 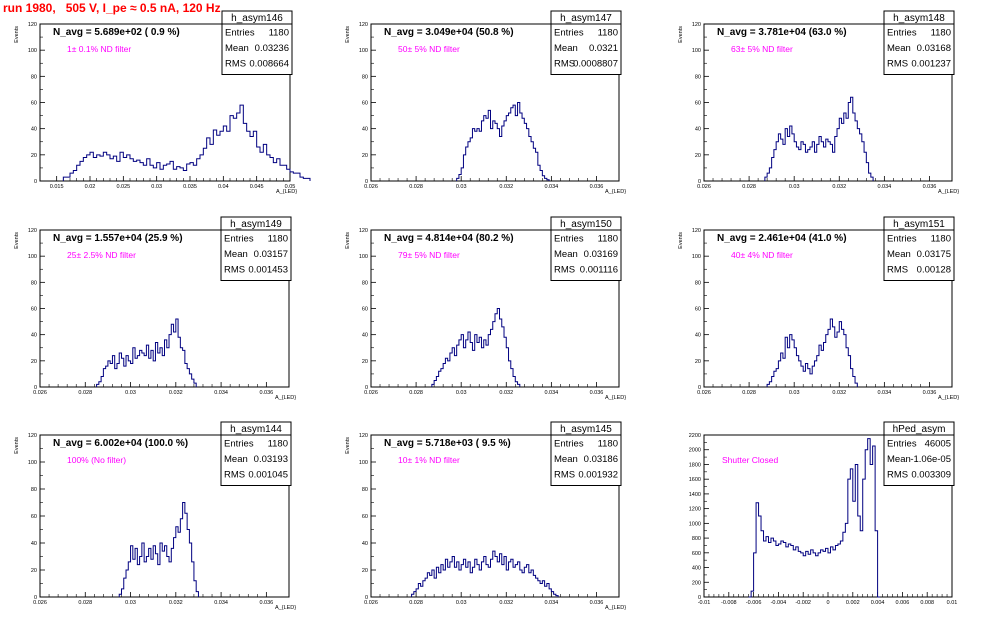 I want to click on stat-value: 0.001453, so click(x=268, y=270).